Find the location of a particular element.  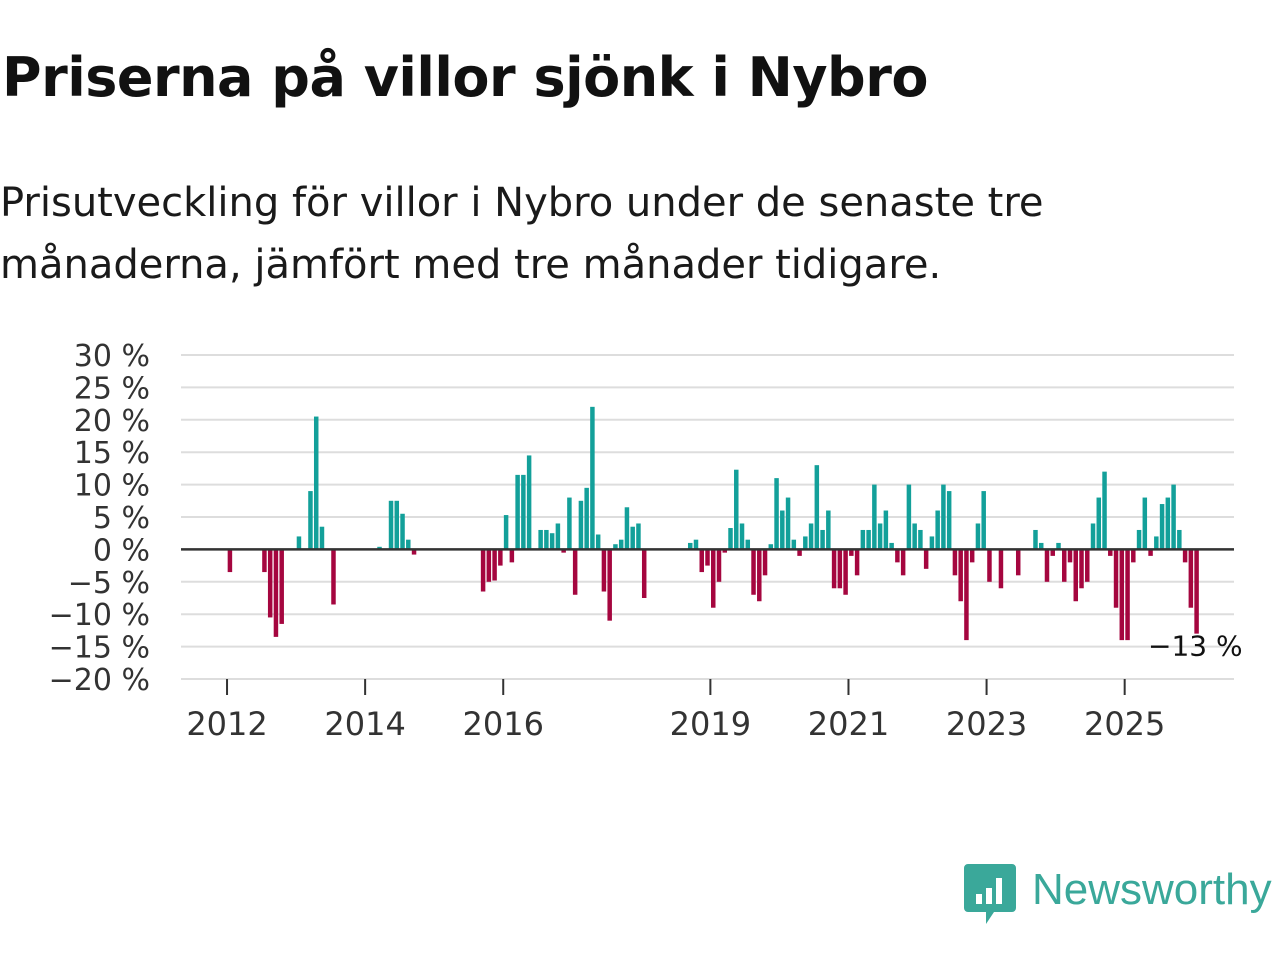

last-value-label: −13 % is located at coordinates (1195, 646).